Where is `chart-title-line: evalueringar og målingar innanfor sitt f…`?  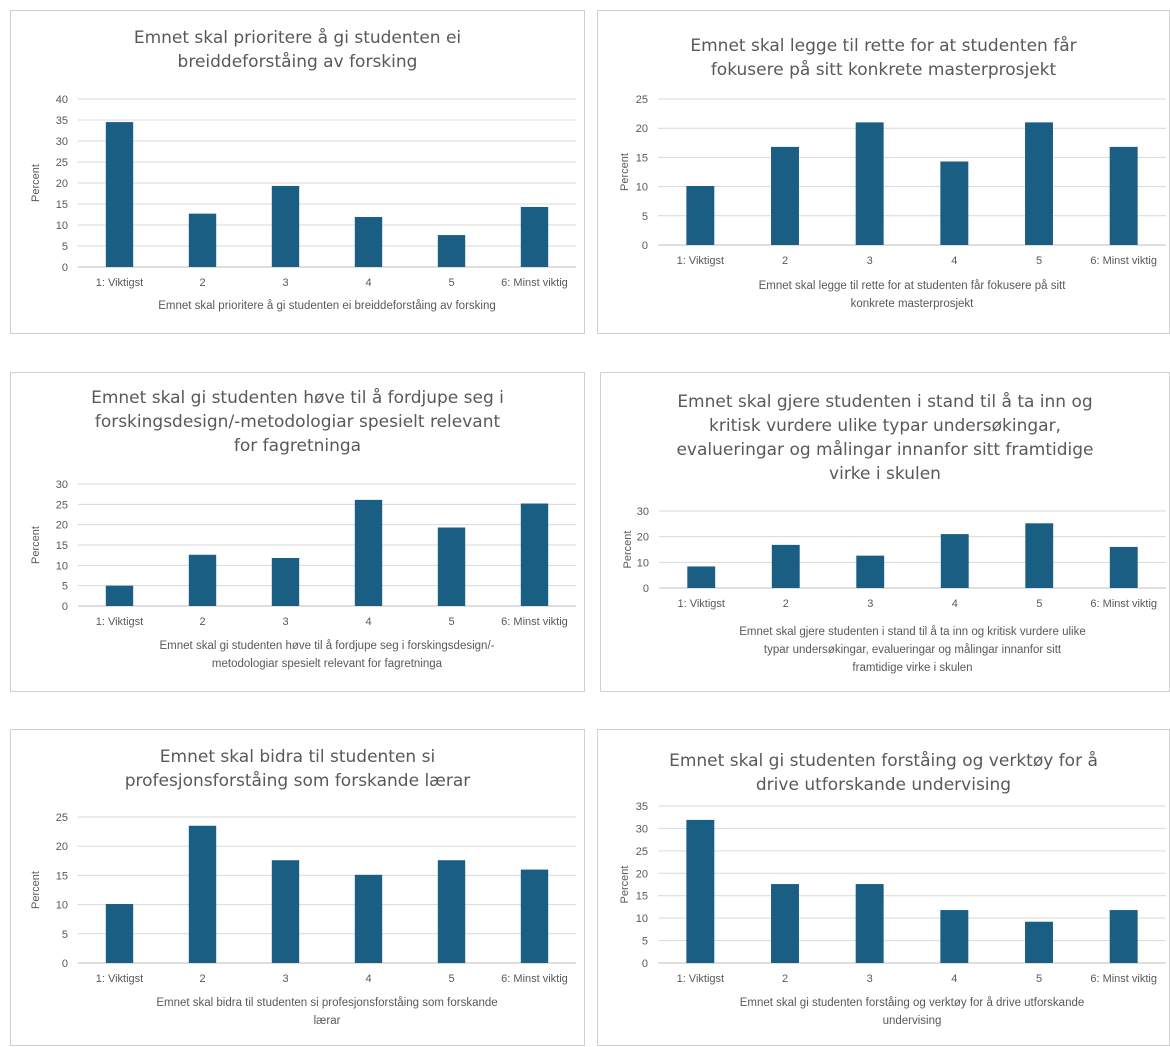
chart-title-line: evalueringar og målingar innanfor sitt f… is located at coordinates (884, 449).